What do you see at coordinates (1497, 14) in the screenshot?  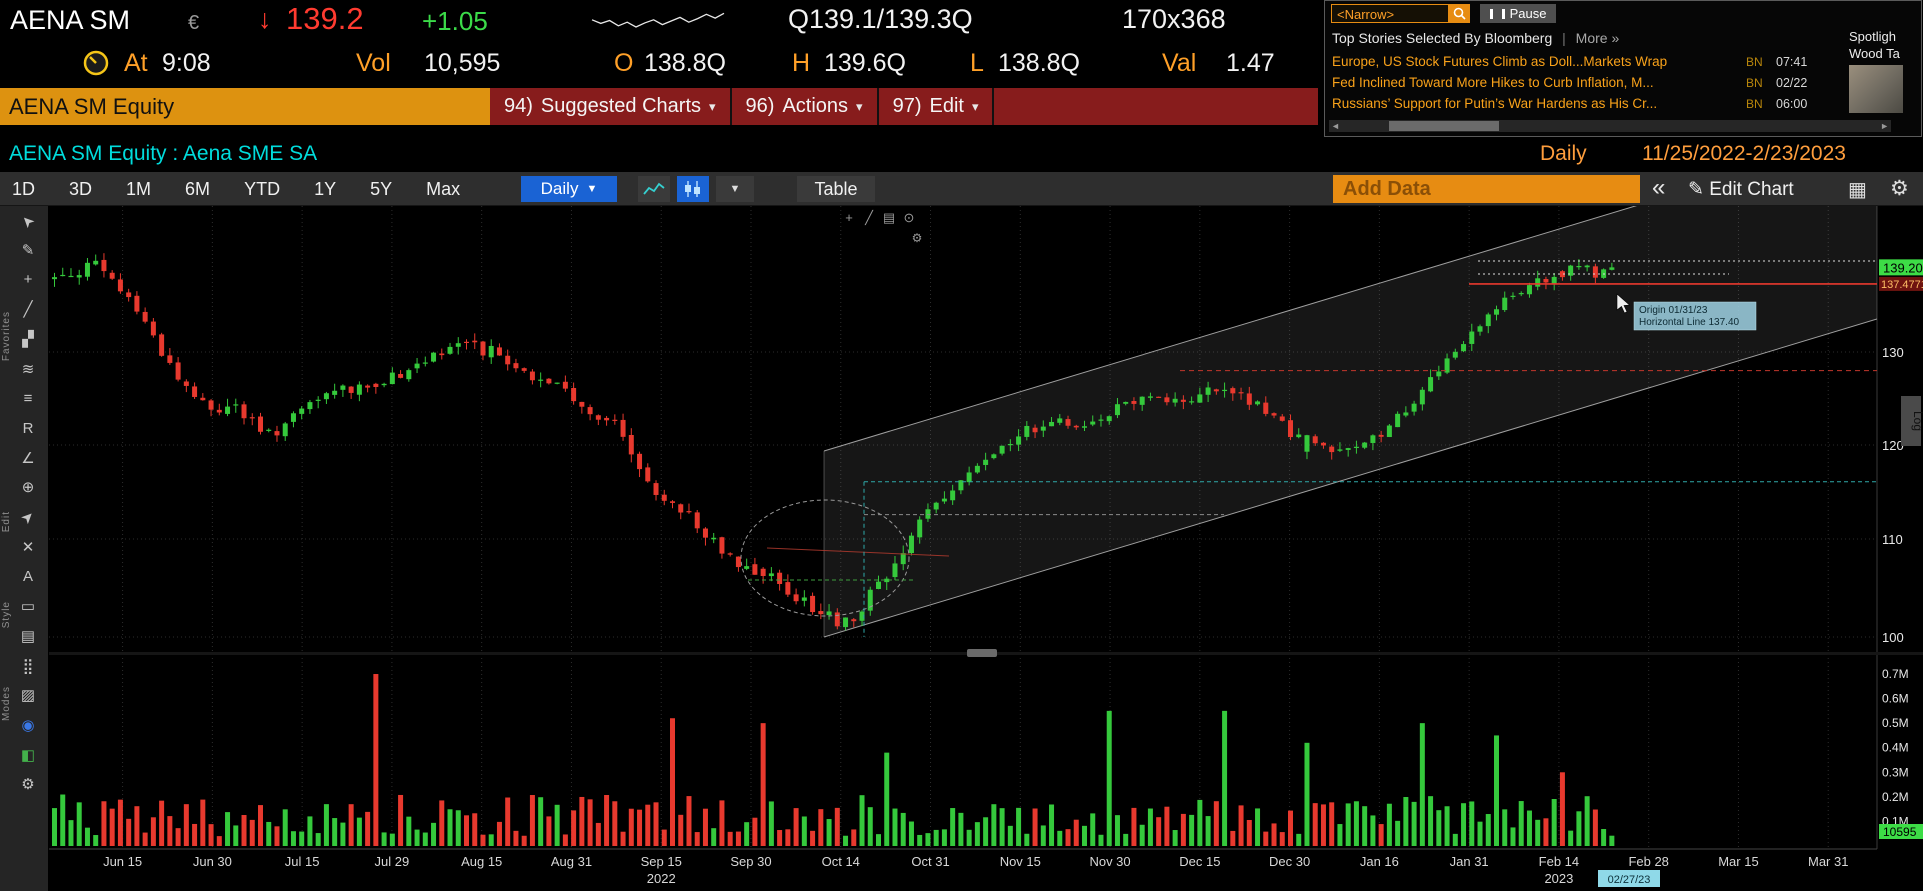 I see `pause-icon` at bounding box center [1497, 14].